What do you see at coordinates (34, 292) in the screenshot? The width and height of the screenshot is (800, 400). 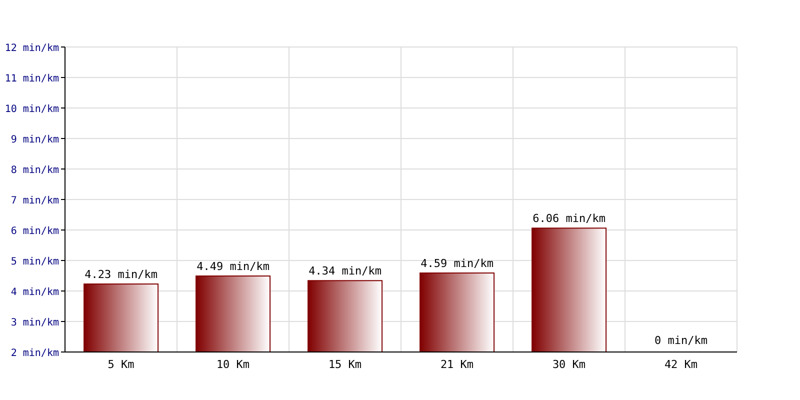 I see `y-tick-label: 4 min/km` at bounding box center [34, 292].